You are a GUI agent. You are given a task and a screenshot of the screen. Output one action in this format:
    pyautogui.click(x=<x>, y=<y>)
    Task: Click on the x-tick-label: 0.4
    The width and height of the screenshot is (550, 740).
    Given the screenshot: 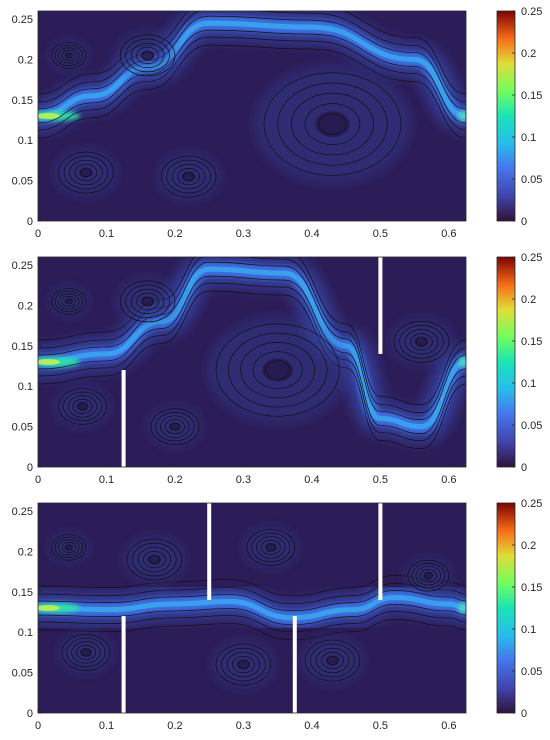 What is the action you would take?
    pyautogui.click(x=311, y=480)
    